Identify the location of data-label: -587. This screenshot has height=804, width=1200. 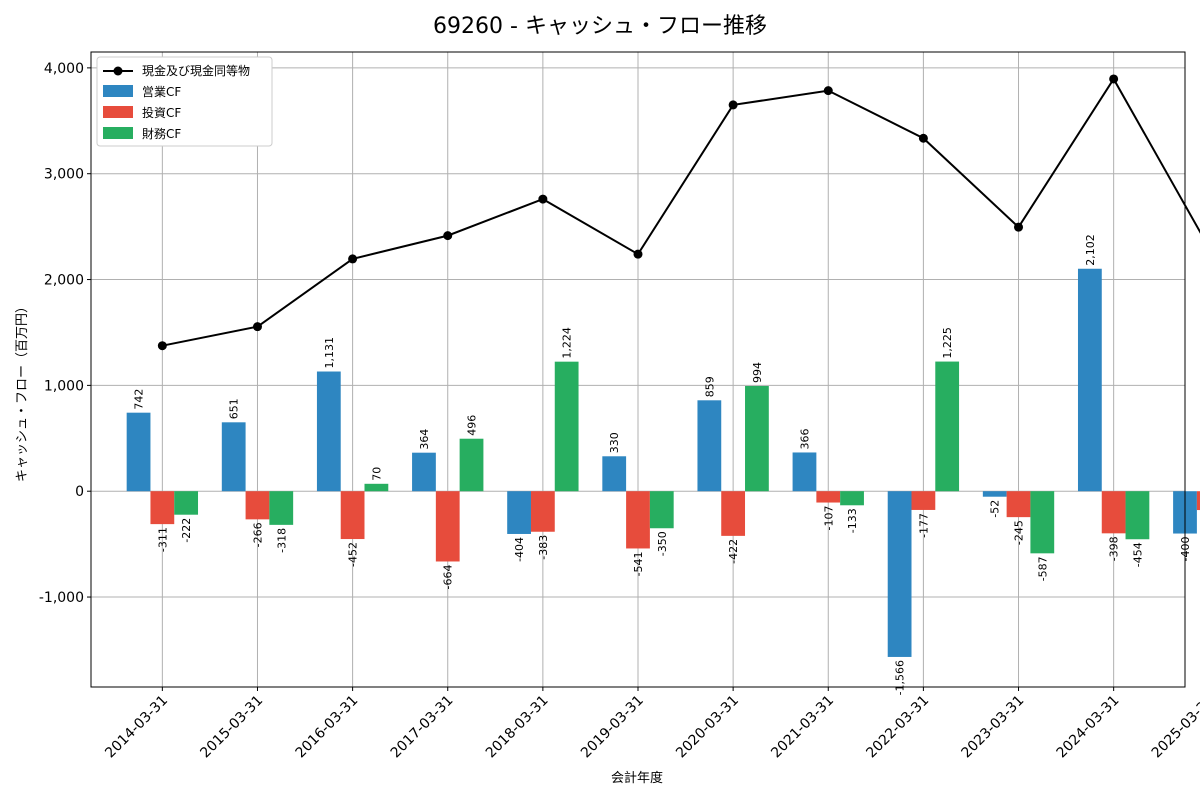
(1042, 568).